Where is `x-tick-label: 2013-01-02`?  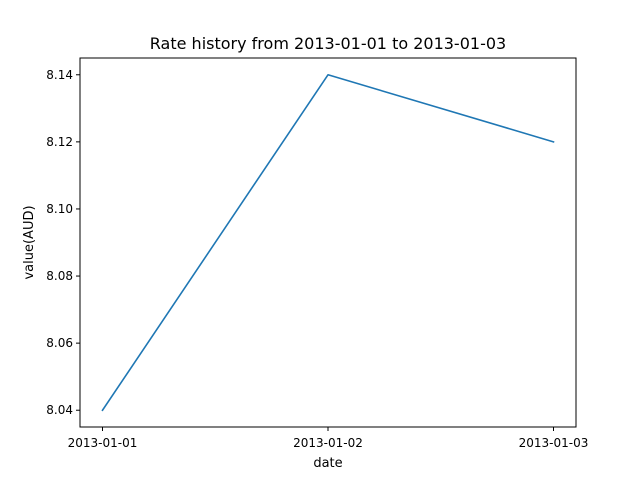
x-tick-label: 2013-01-02 is located at coordinates (328, 443).